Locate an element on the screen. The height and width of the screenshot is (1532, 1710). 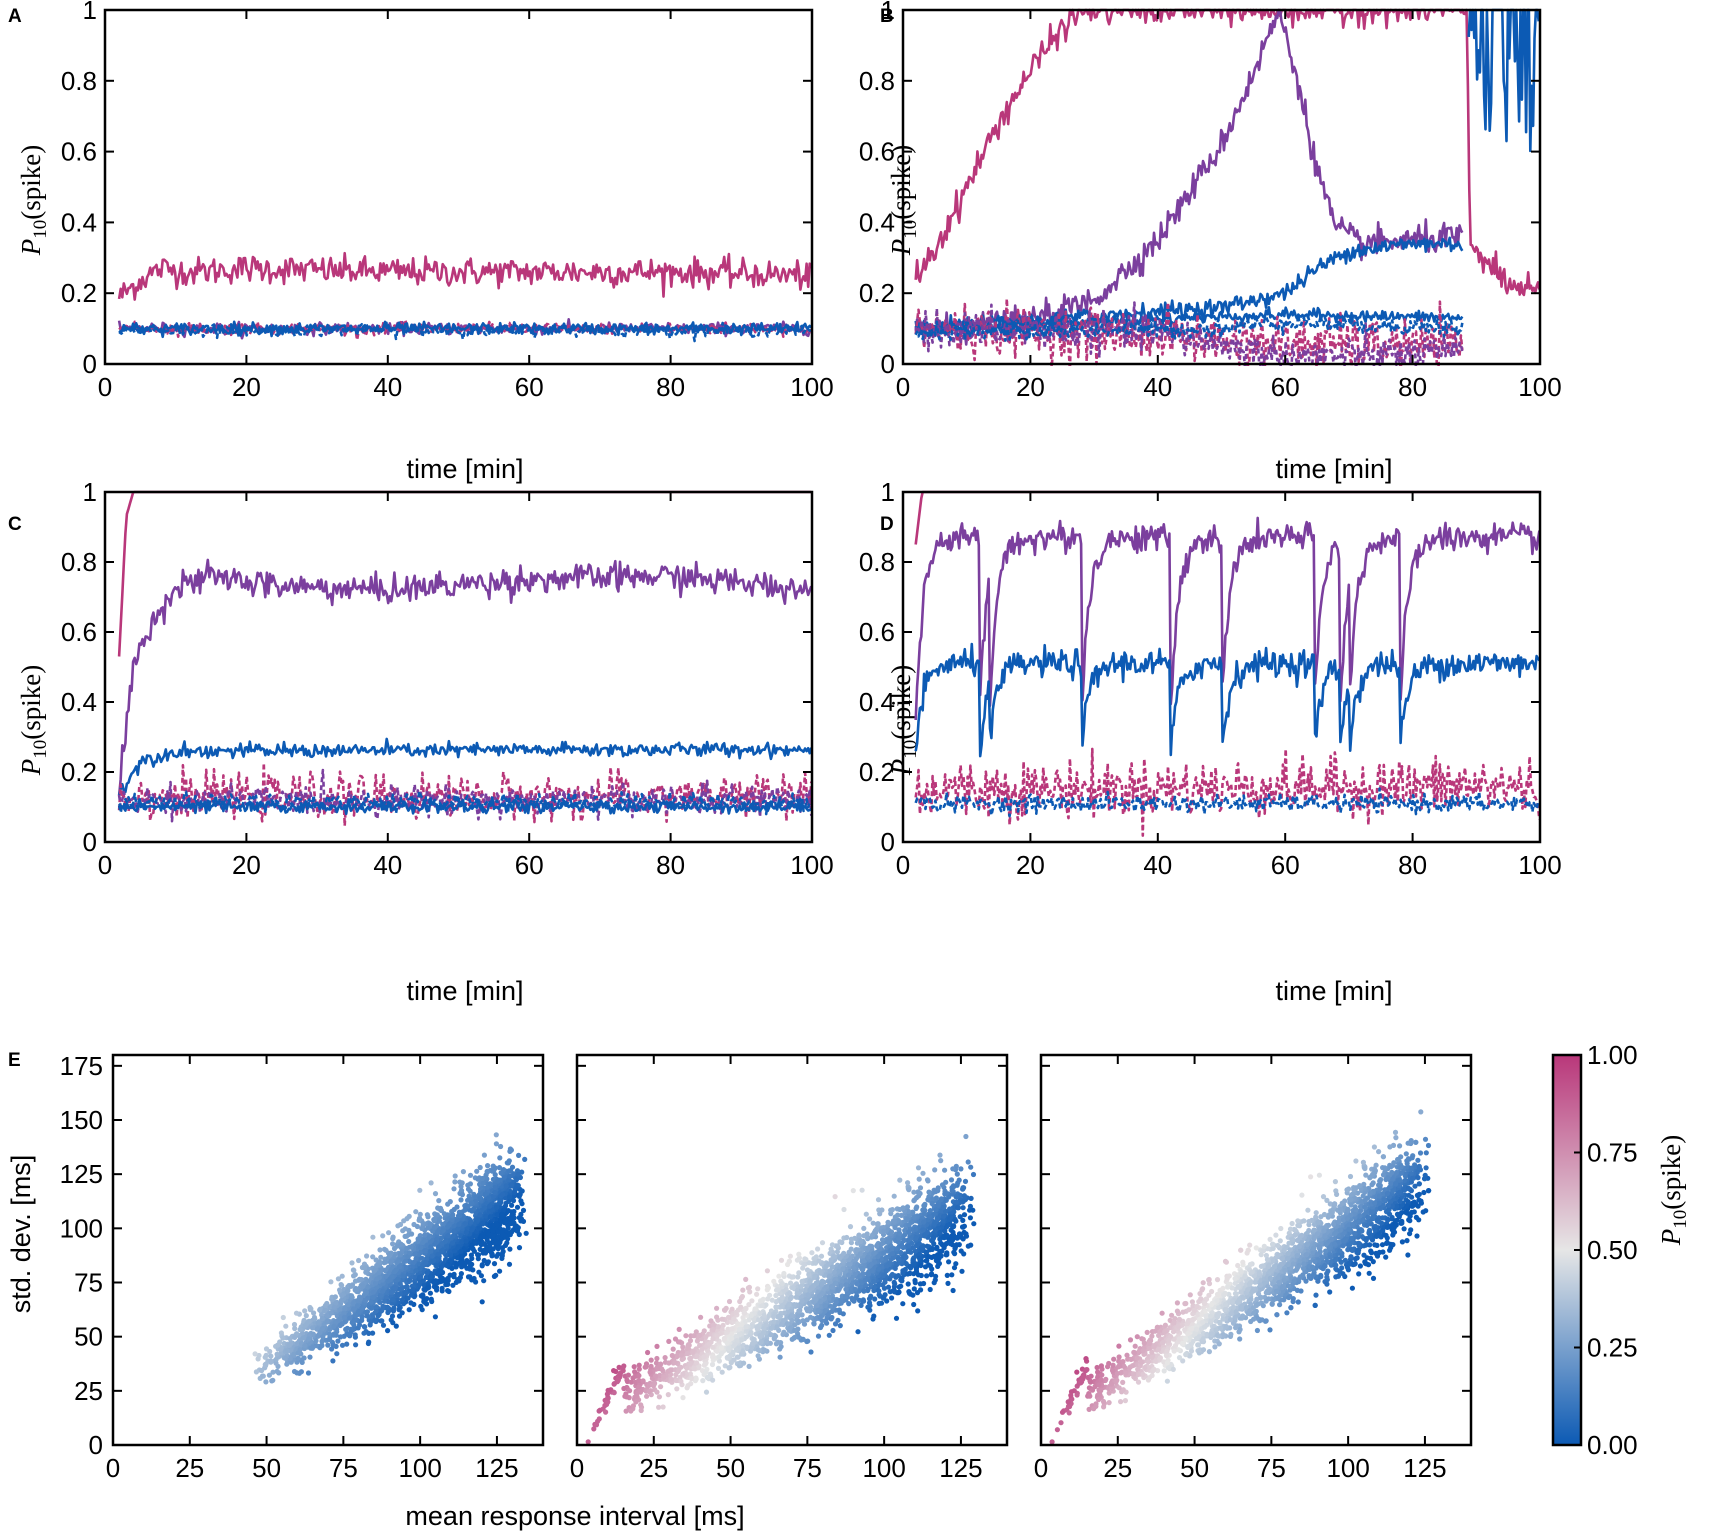
panel-d-ytick-label: 0 is located at coordinates (888, 842).